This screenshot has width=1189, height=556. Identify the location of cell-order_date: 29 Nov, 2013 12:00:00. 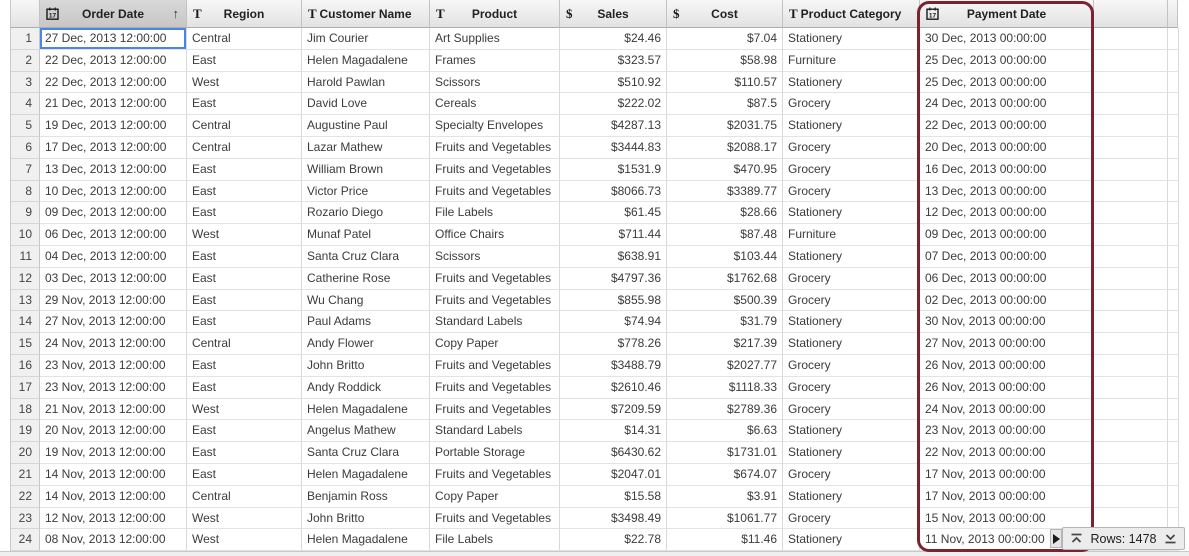
(113, 300).